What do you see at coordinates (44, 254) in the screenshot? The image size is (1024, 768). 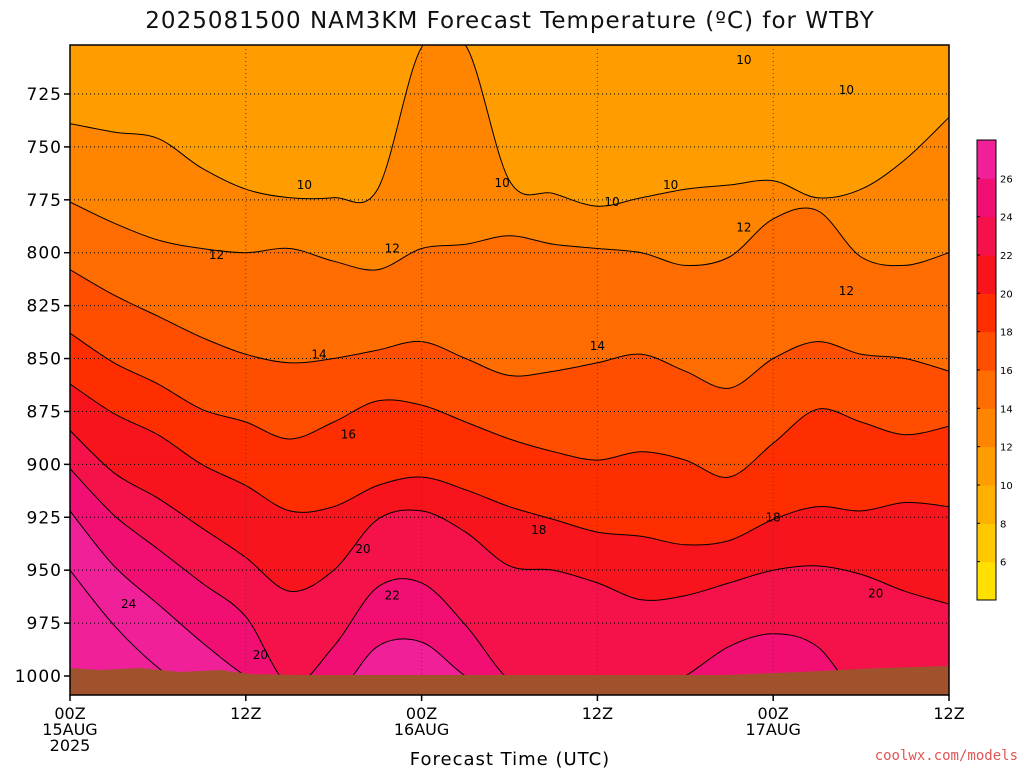 I see `y-tick-label: 800` at bounding box center [44, 254].